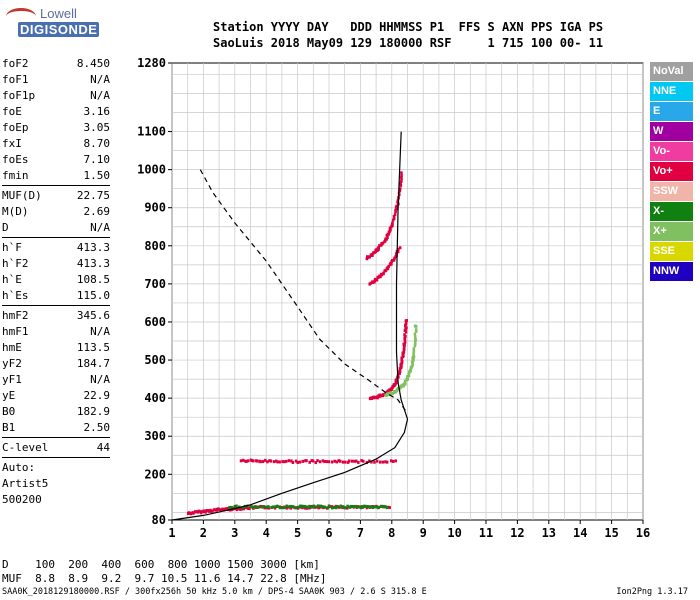 This screenshot has width=700, height=600. I want to click on param-label: Auto:, so click(19, 467).